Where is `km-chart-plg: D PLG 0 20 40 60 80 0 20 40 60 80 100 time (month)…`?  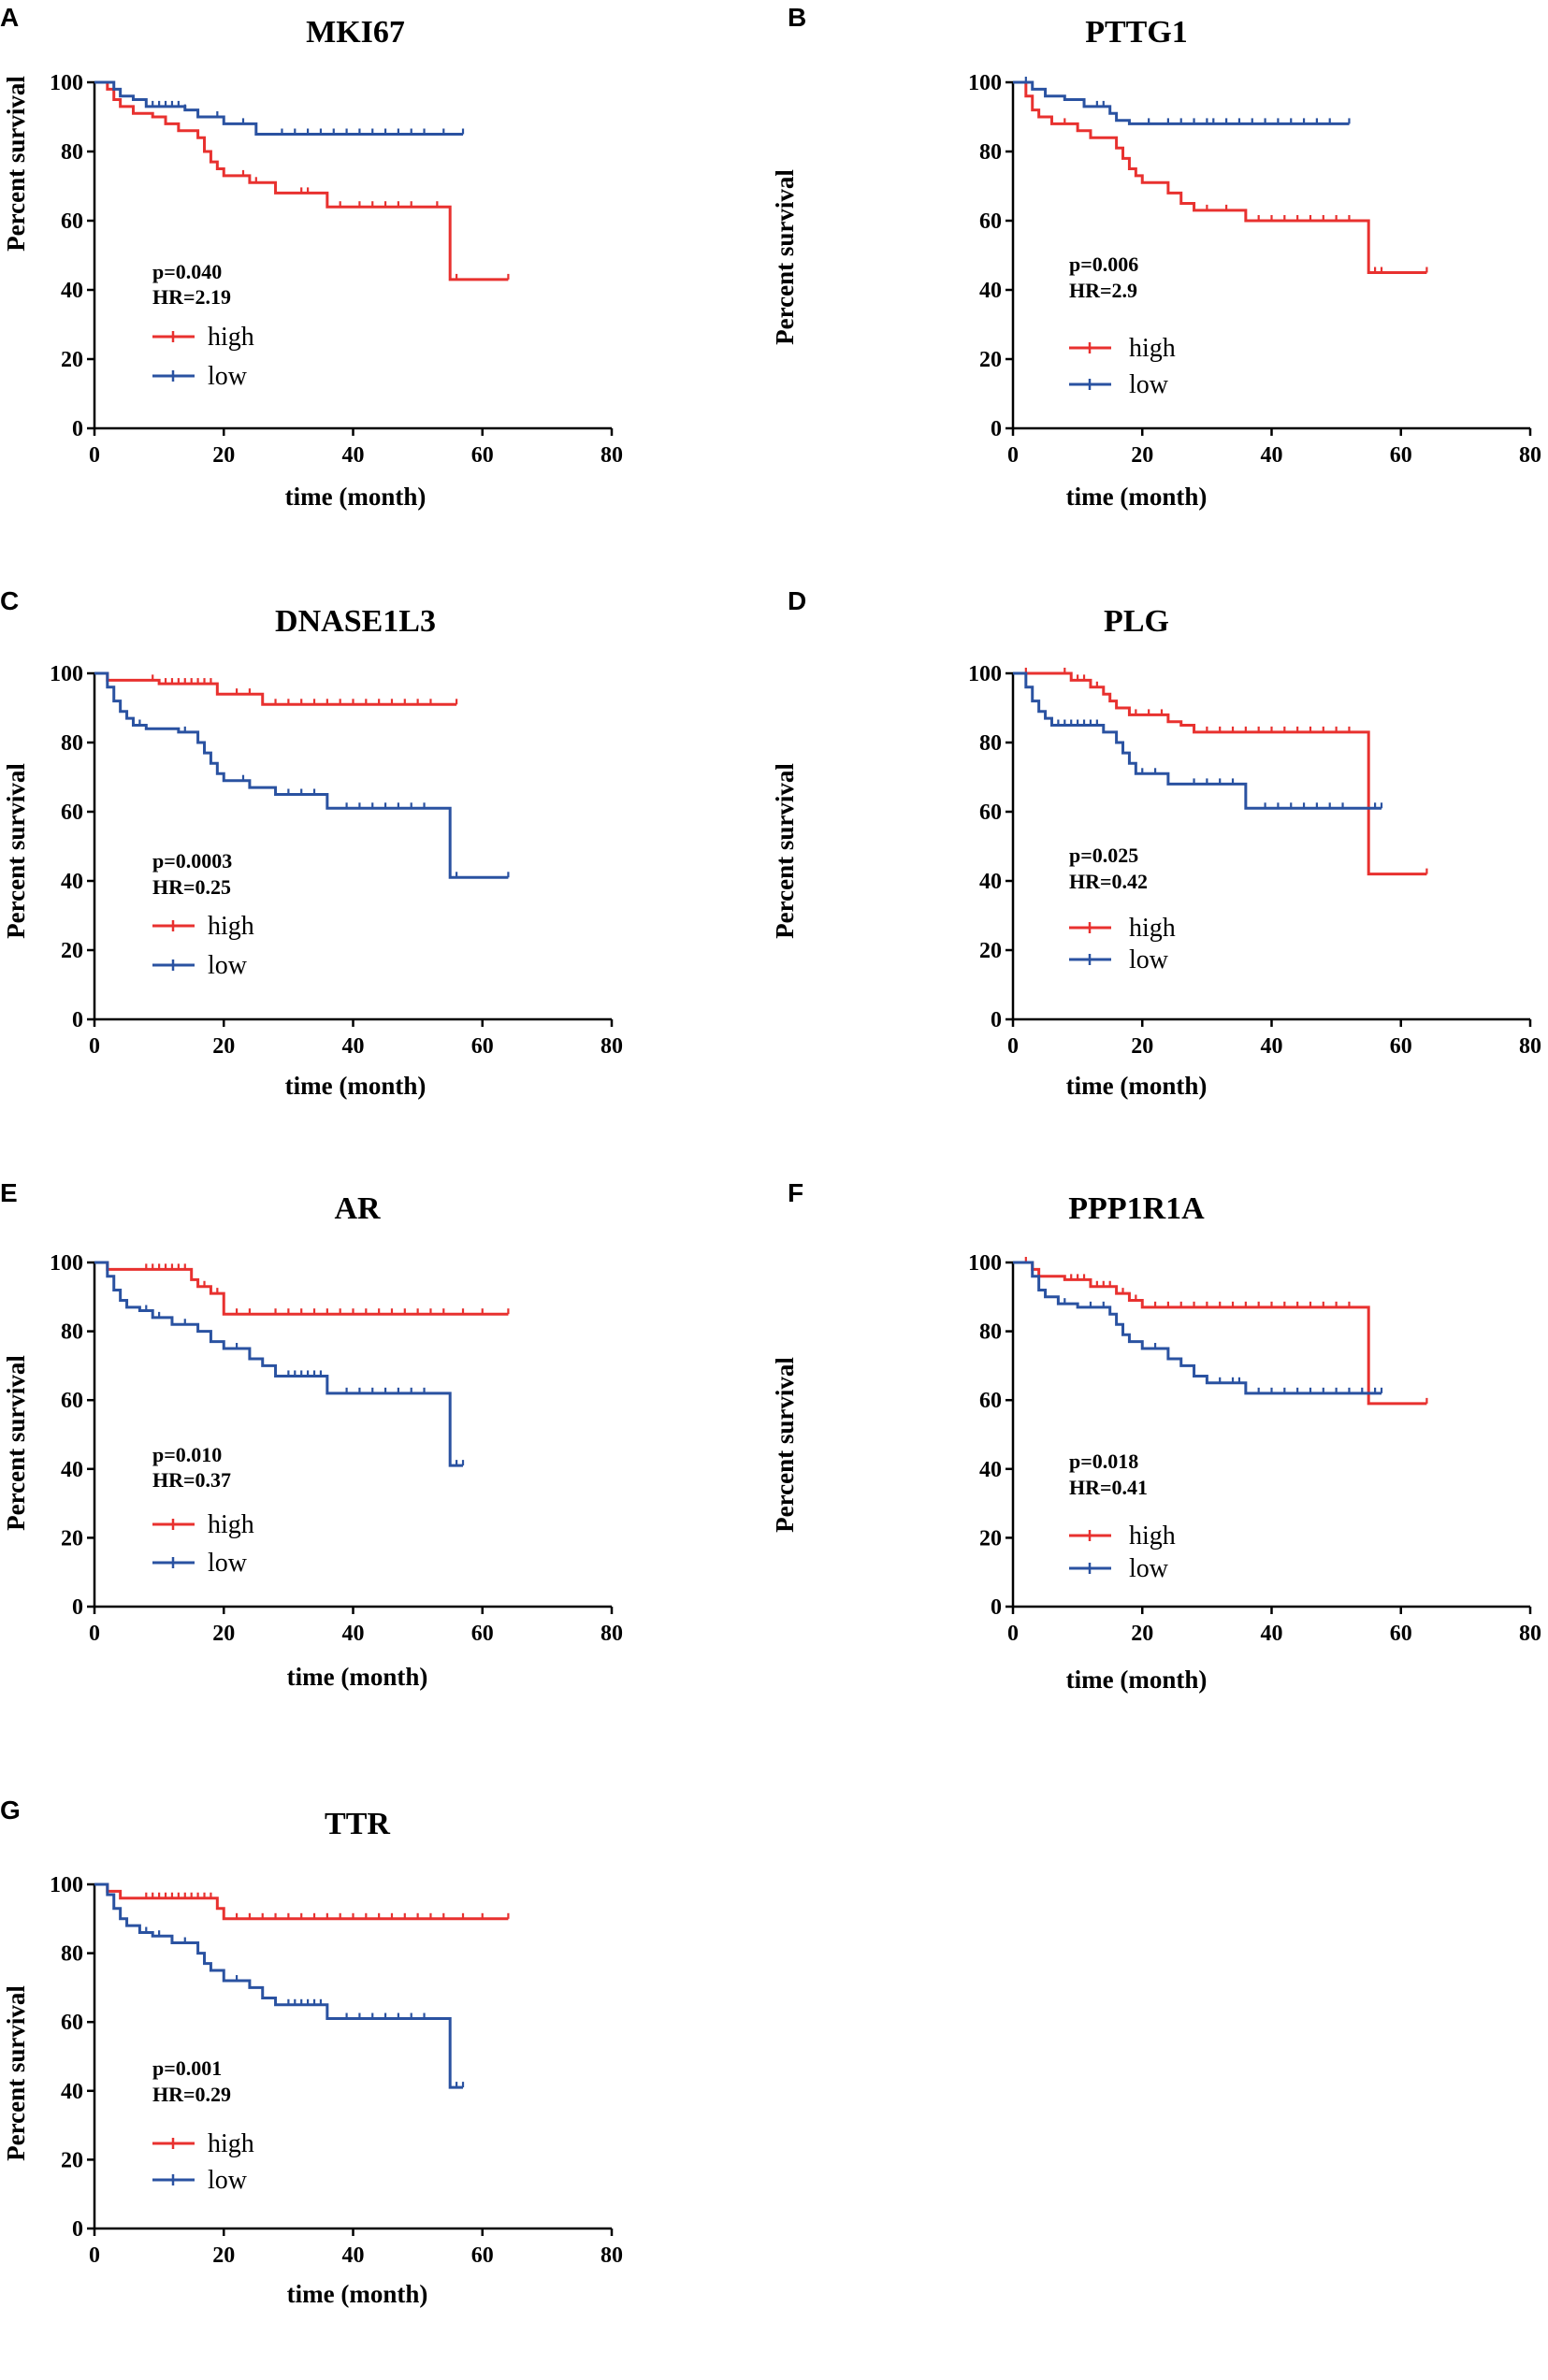
km-chart-plg: D PLG 0 20 40 60 80 0 20 40 60 80 100 time (month)… is located at coordinates (1156, 843).